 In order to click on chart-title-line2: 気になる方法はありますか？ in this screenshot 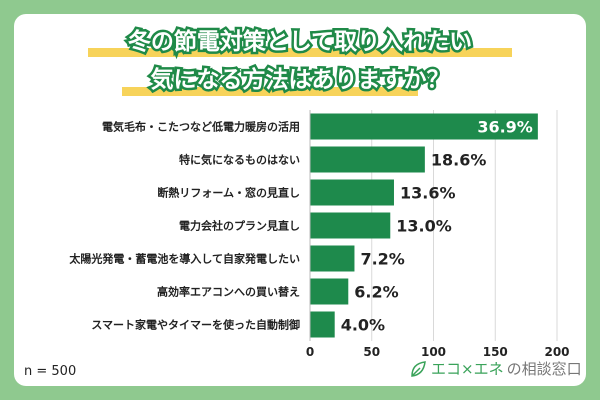, I will do `click(300, 80)`.